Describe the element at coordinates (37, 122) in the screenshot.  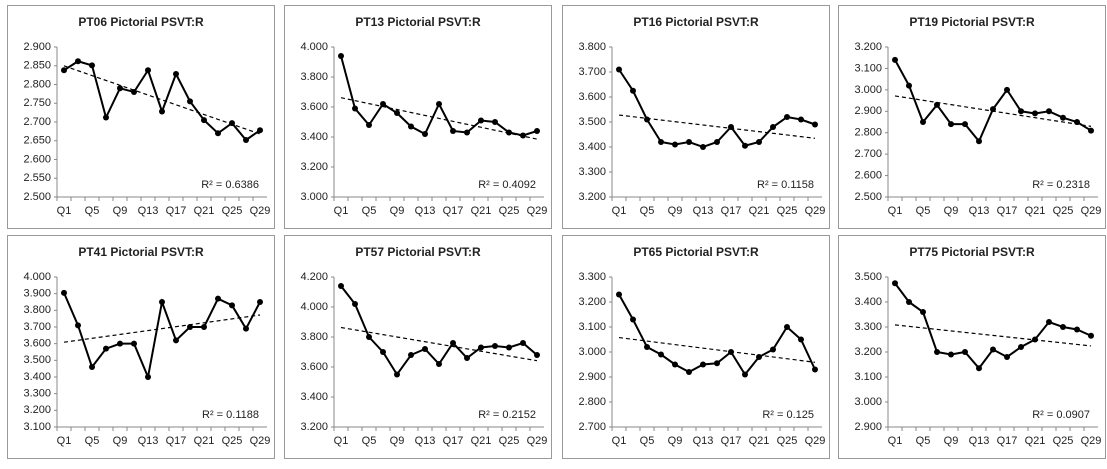
I see `y-tick-label: 2.700` at that location.